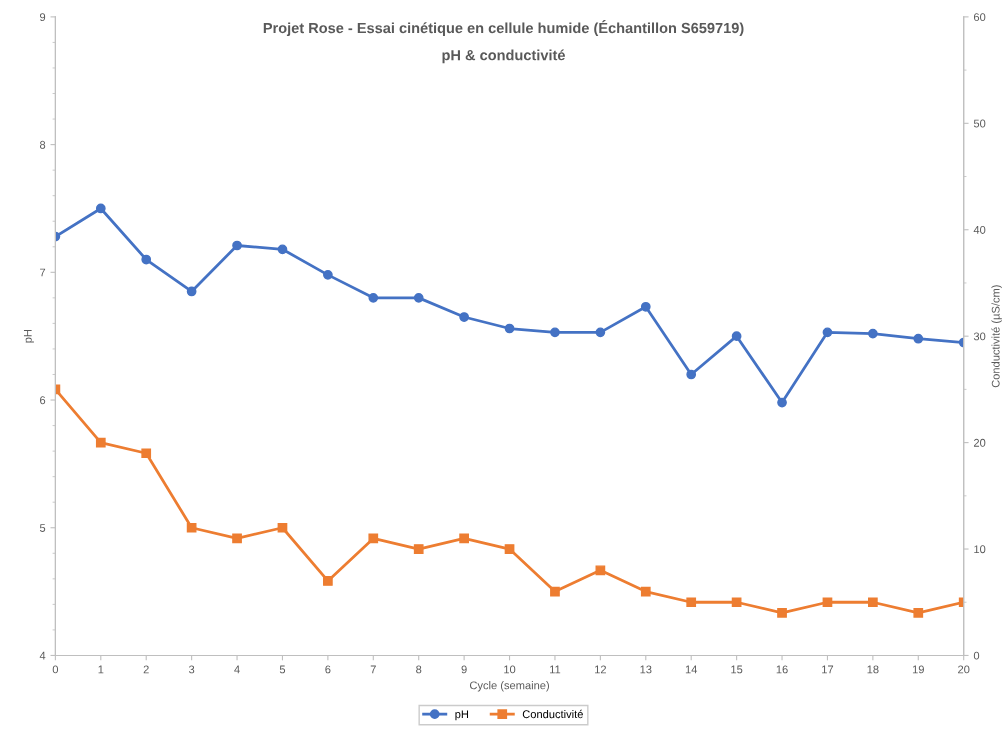  Describe the element at coordinates (979, 442) in the screenshot. I see `y2-tick-label: 20` at that location.